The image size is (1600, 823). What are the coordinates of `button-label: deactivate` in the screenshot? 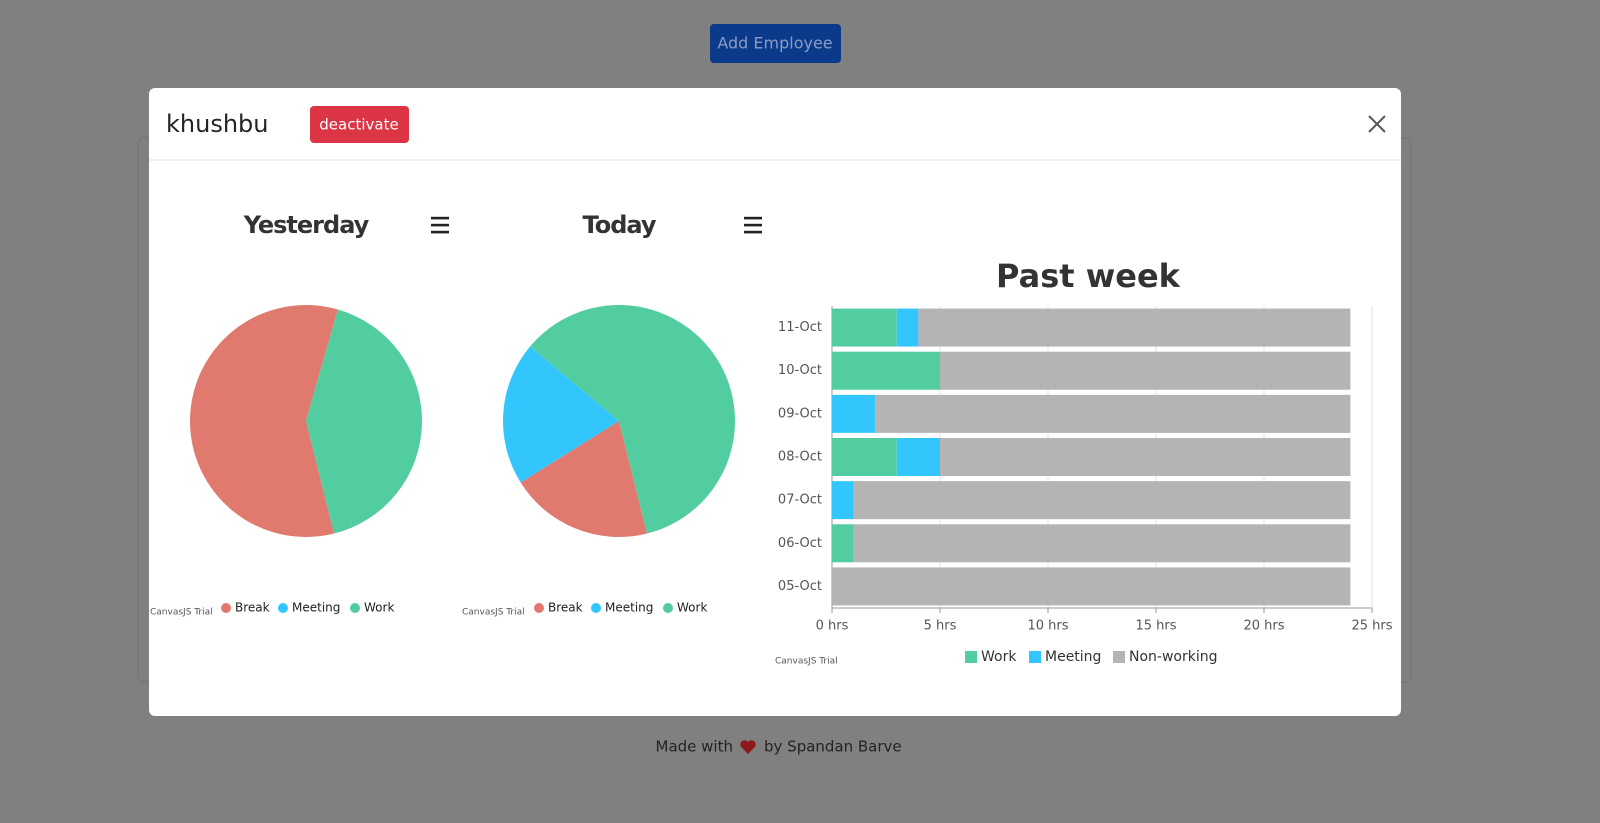 It's located at (358, 125).